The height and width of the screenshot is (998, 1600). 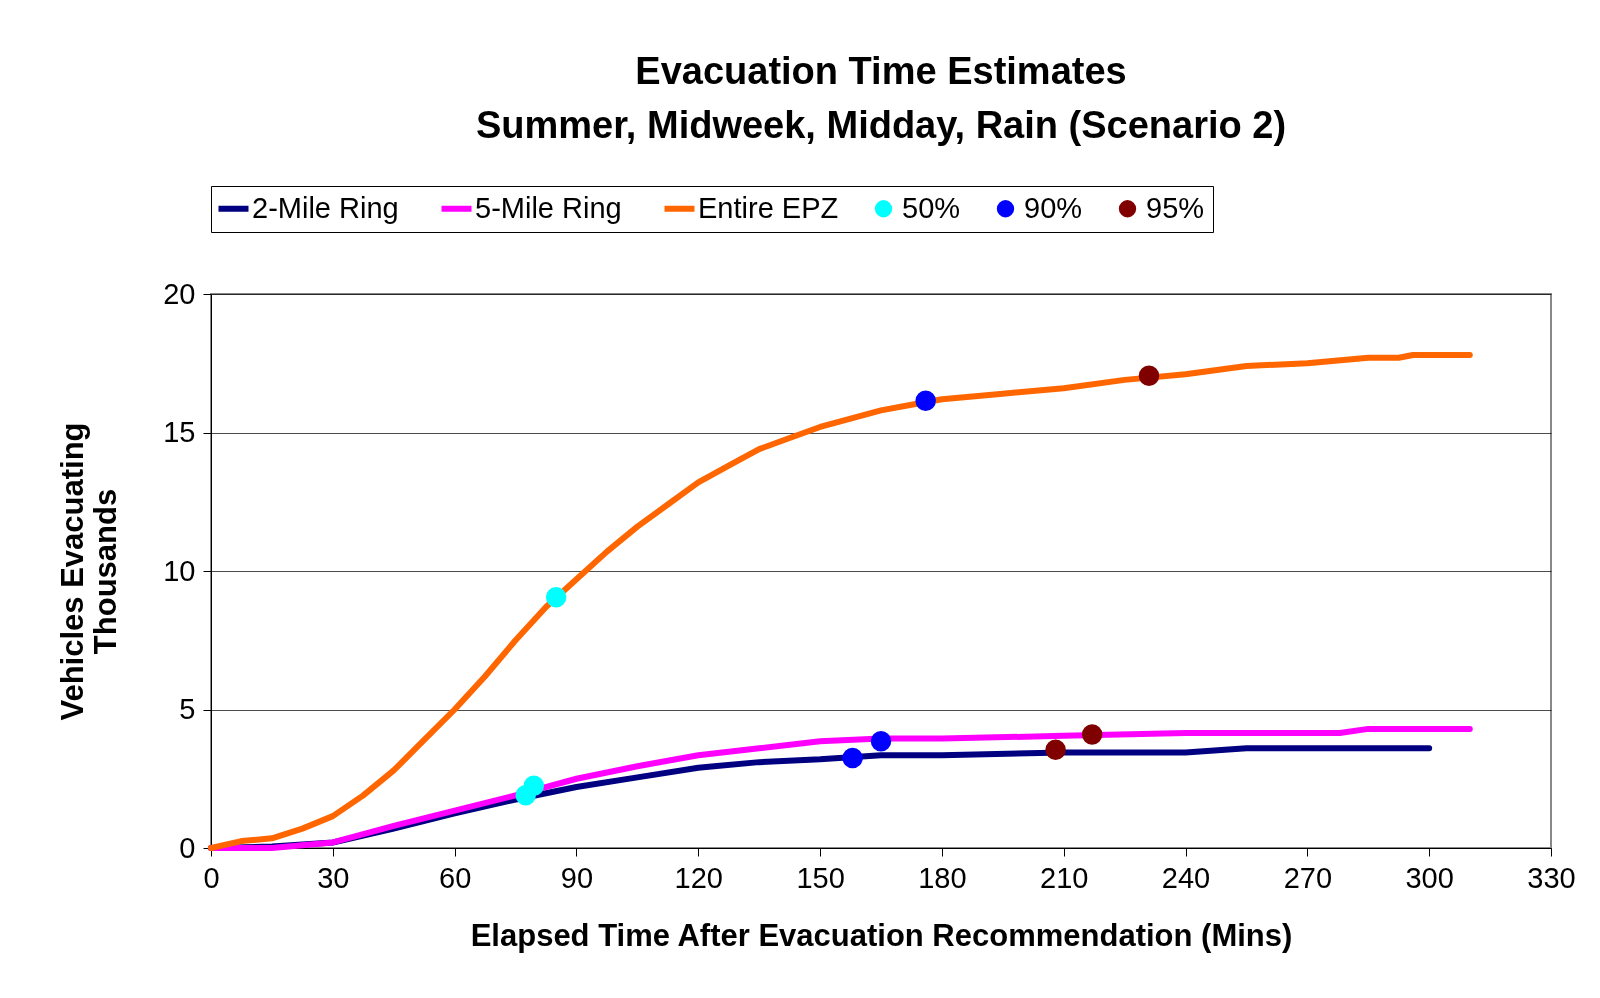 What do you see at coordinates (455, 877) in the screenshot?
I see `x-tick-label: 60` at bounding box center [455, 877].